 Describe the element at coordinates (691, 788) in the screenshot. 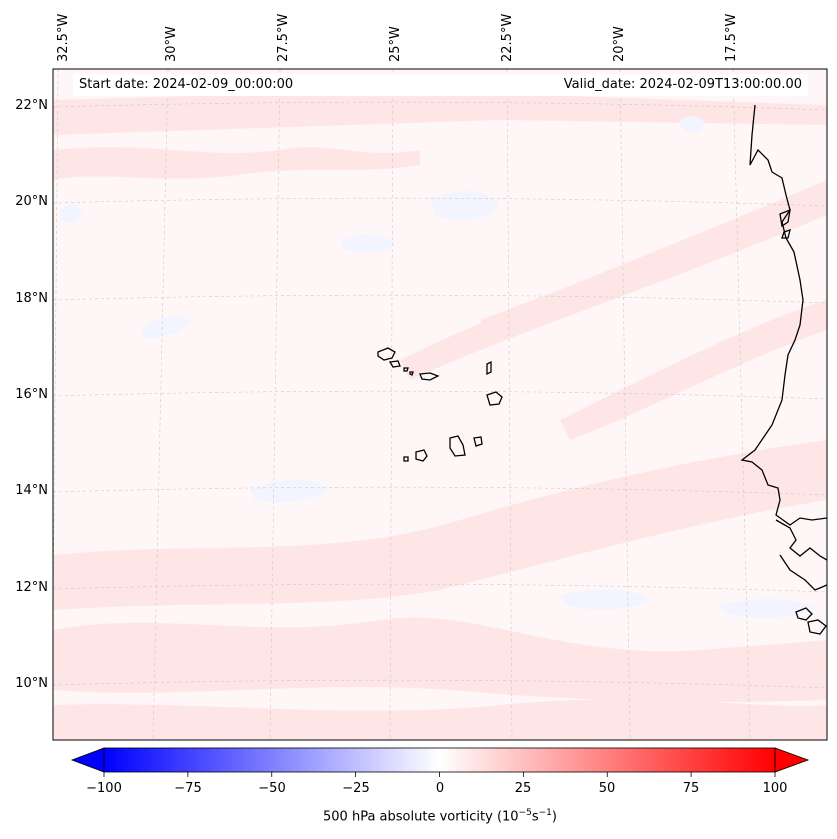

I see `colorbar-tick-label: 75` at that location.